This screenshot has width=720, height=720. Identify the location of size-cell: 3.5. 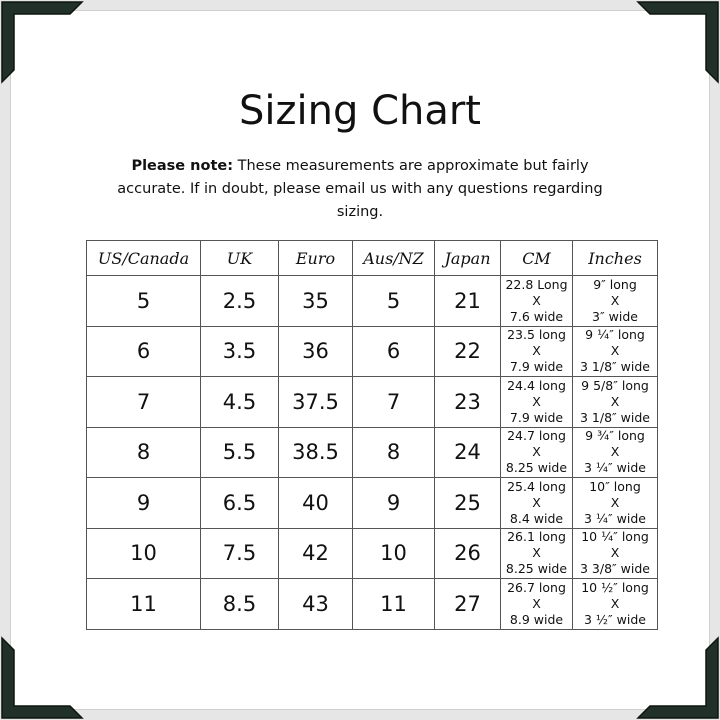
(239, 351).